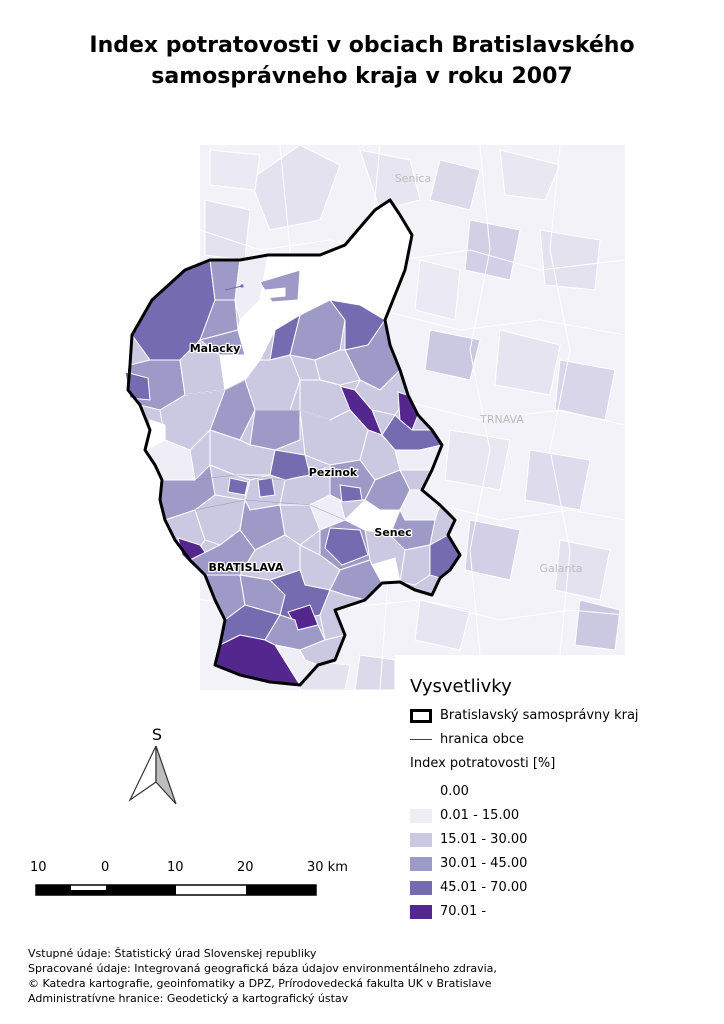  I want to click on legend-index-title: Index potratovosti [%], so click(483, 763).